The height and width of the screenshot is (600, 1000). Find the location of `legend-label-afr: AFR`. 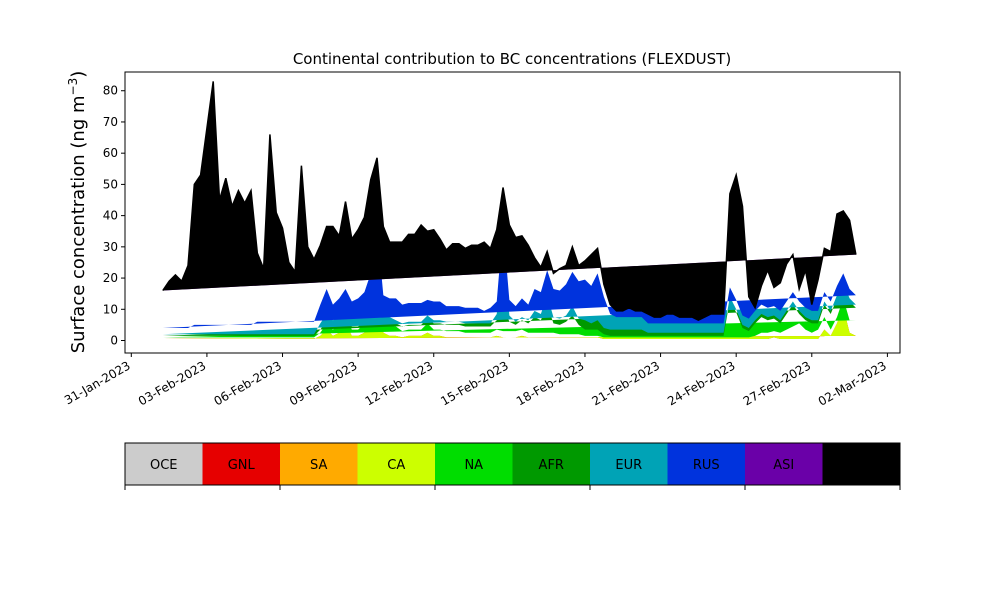

legend-label-afr: AFR is located at coordinates (551, 465).